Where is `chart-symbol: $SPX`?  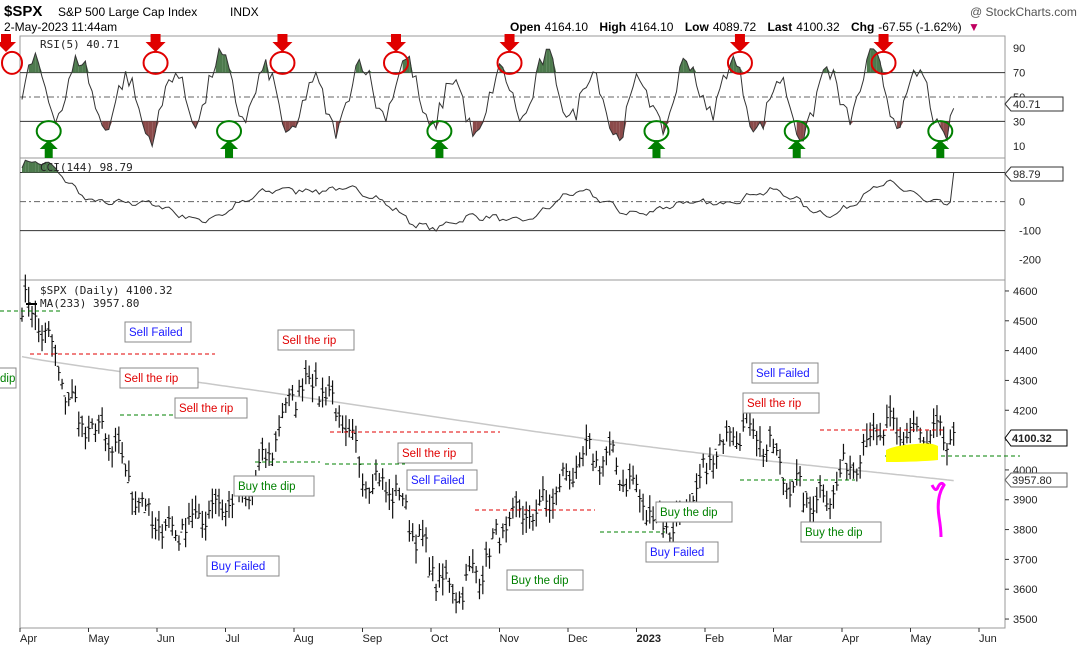
chart-symbol: $SPX is located at coordinates (23, 11).